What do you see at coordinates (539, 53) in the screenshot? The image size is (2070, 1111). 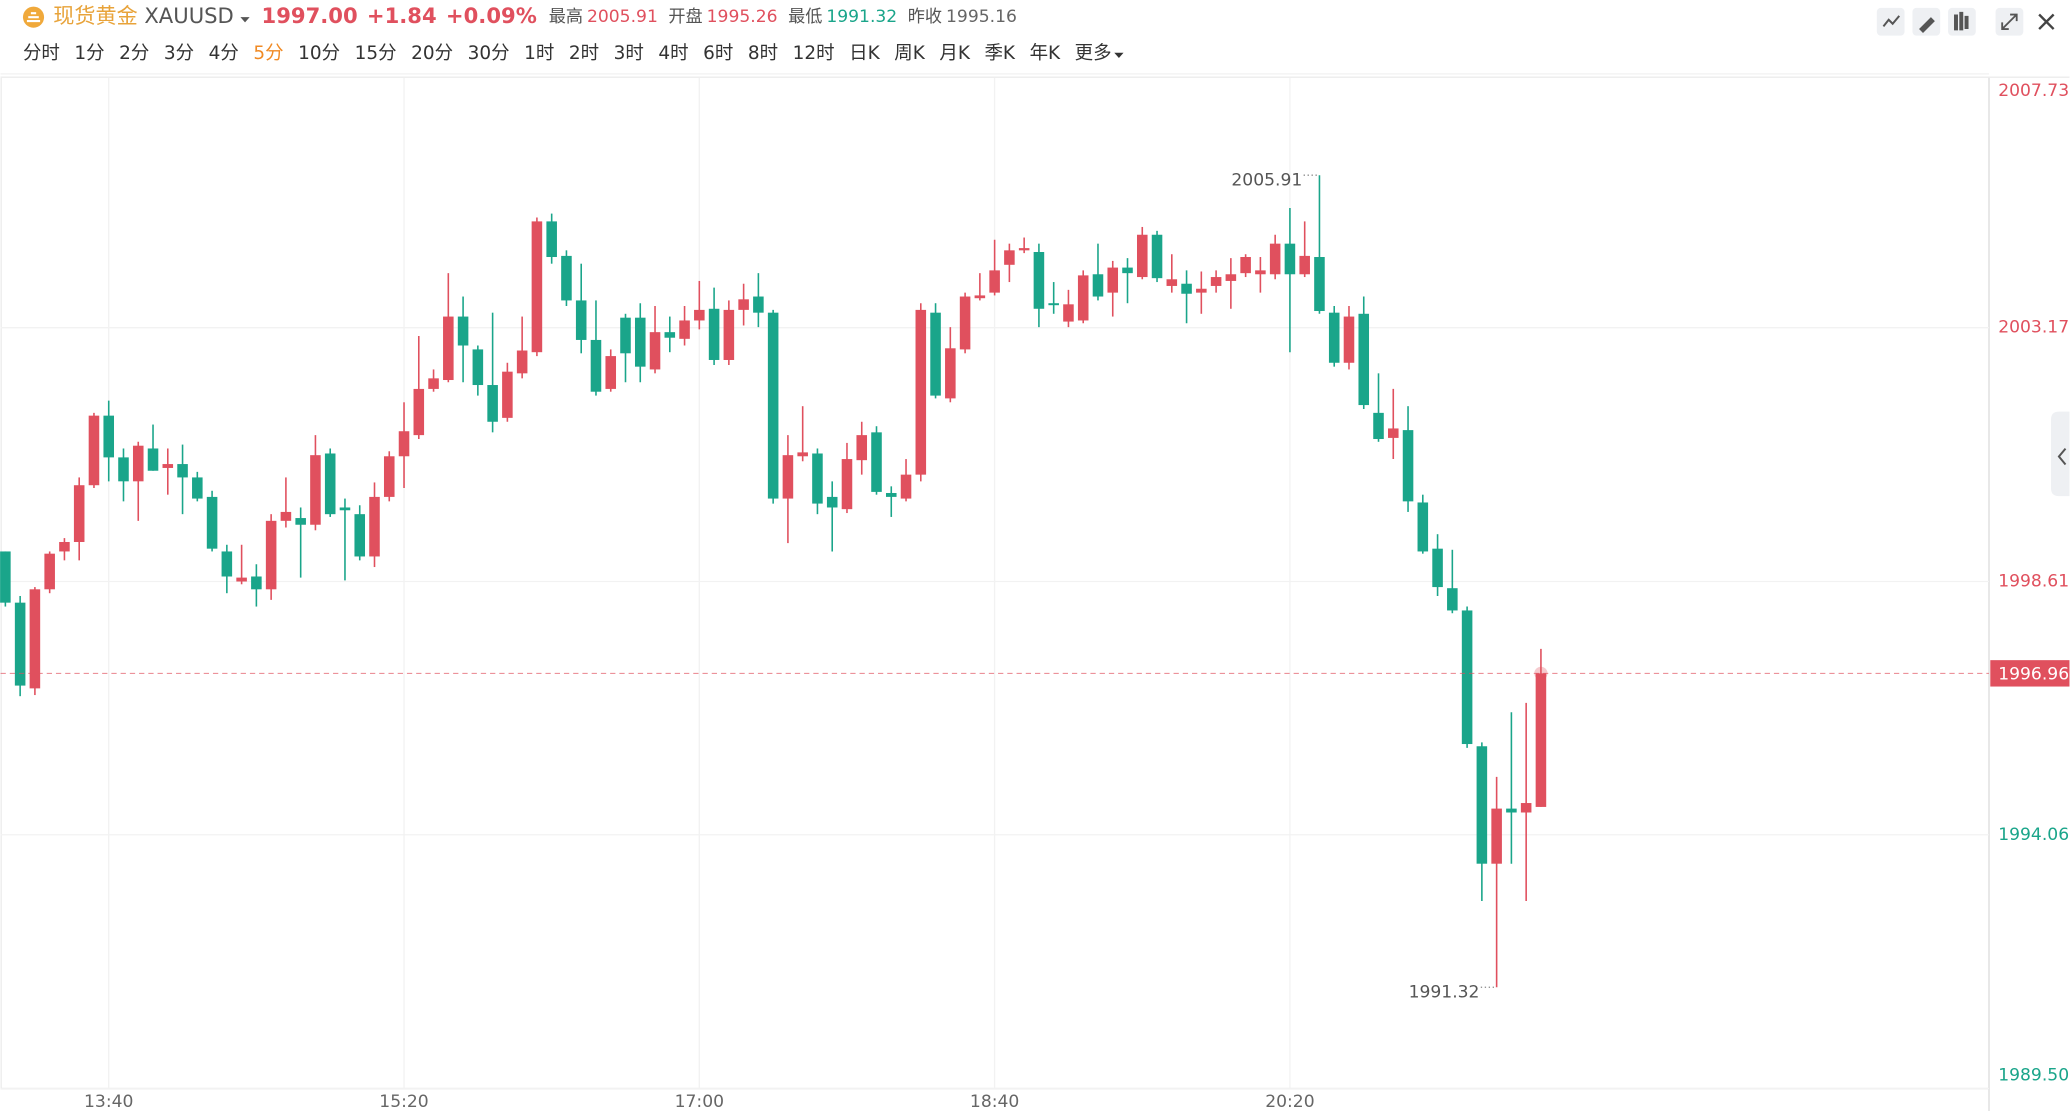 I see `timeframe-tab: 1时` at bounding box center [539, 53].